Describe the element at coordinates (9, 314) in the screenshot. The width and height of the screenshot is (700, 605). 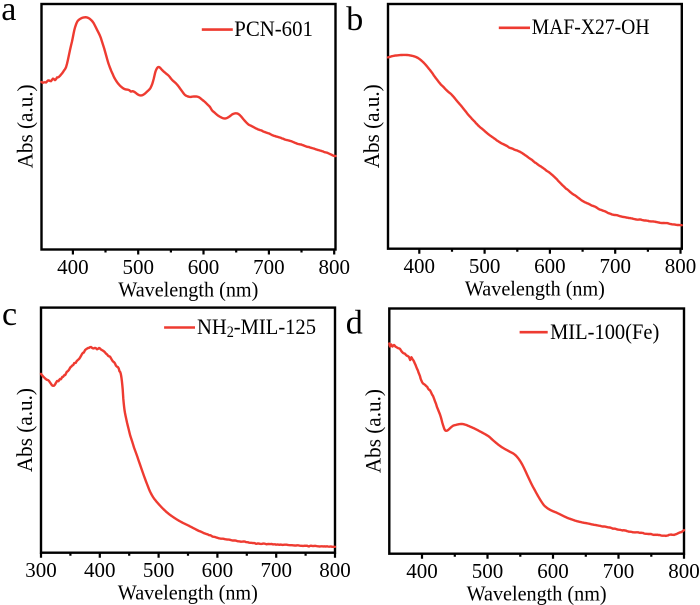
I see `svg-text: c` at that location.